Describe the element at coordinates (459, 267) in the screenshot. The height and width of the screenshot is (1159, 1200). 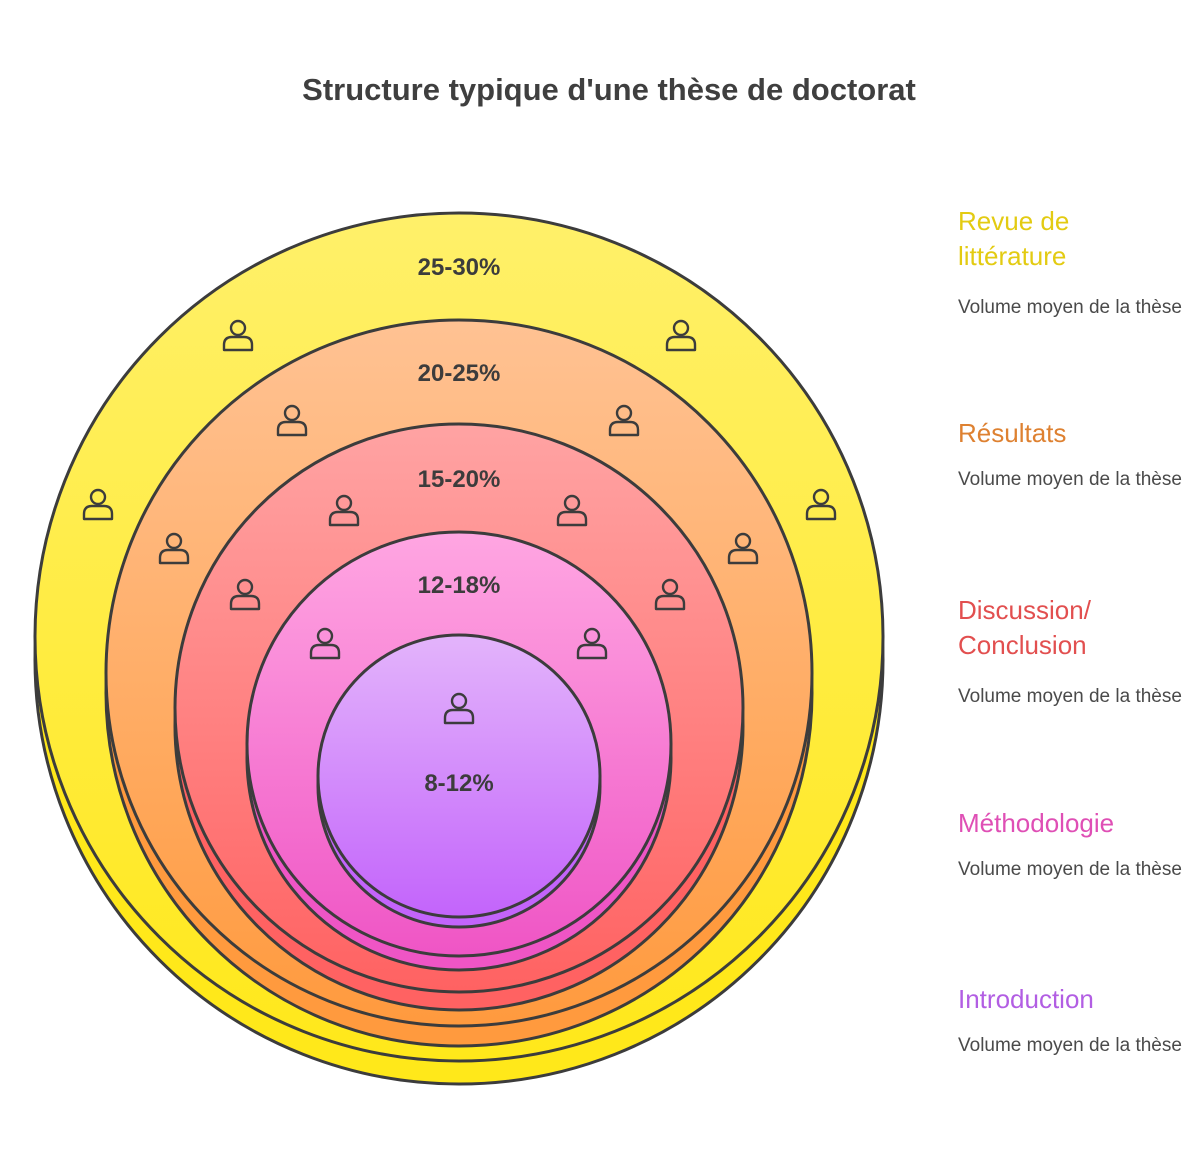
I see `percent-revue: 25-30%` at that location.